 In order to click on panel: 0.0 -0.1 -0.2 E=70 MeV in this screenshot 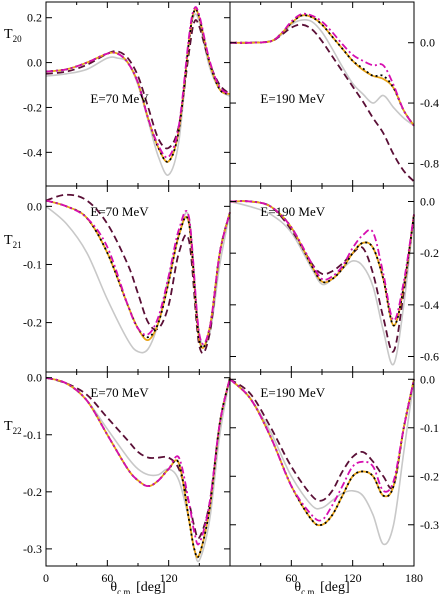, I will do `click(127, 279)`.